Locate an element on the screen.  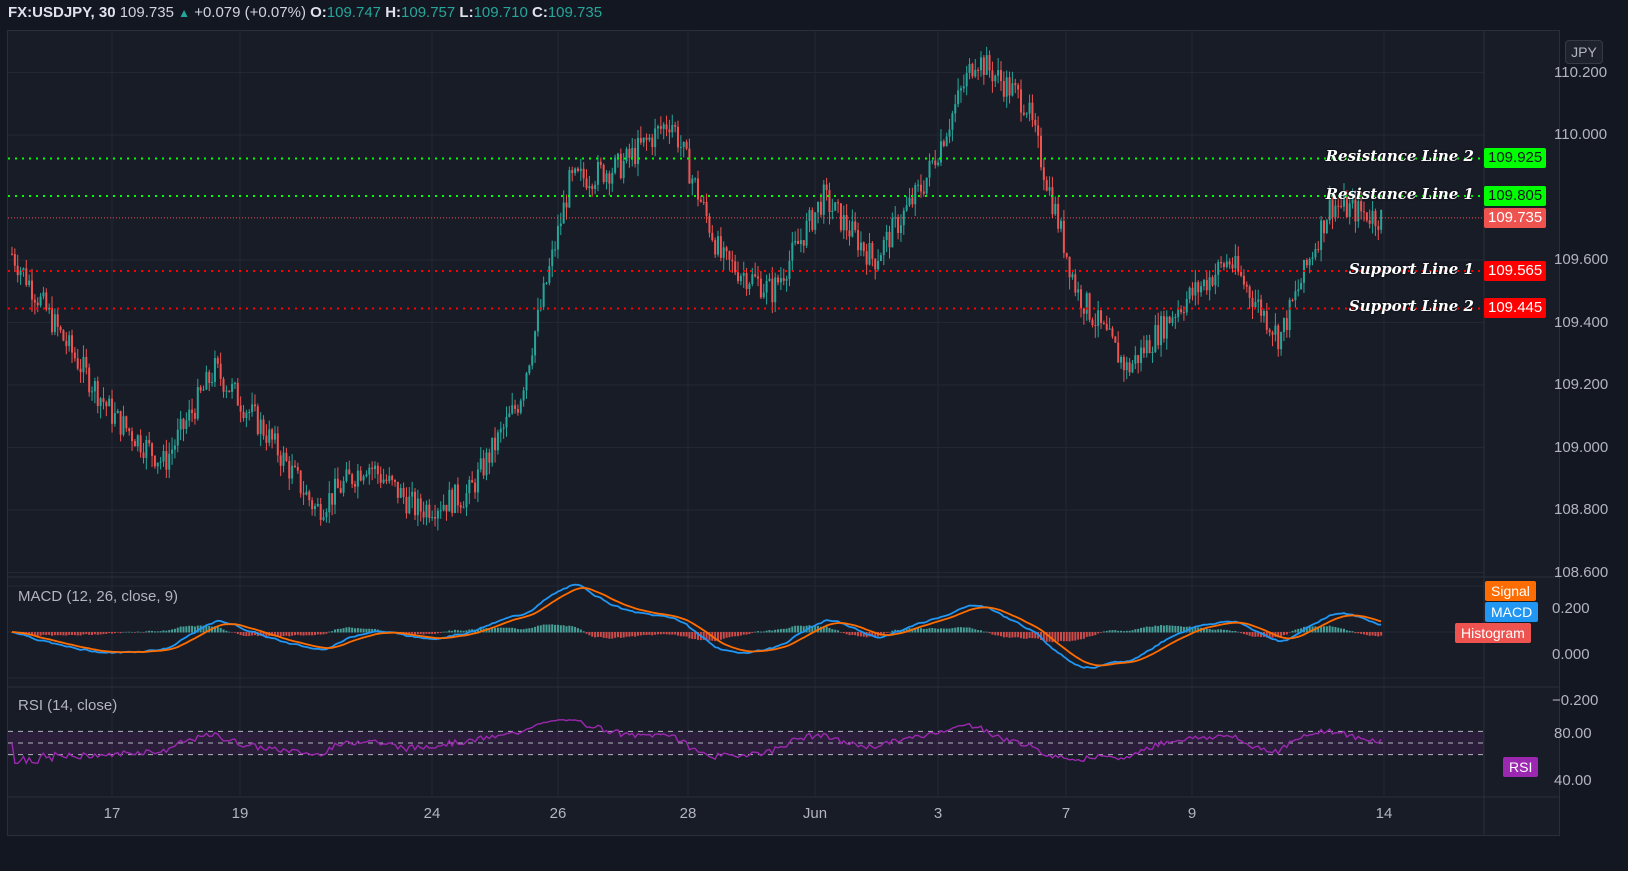
level-price-tag: 109.565 is located at coordinates (1515, 270).